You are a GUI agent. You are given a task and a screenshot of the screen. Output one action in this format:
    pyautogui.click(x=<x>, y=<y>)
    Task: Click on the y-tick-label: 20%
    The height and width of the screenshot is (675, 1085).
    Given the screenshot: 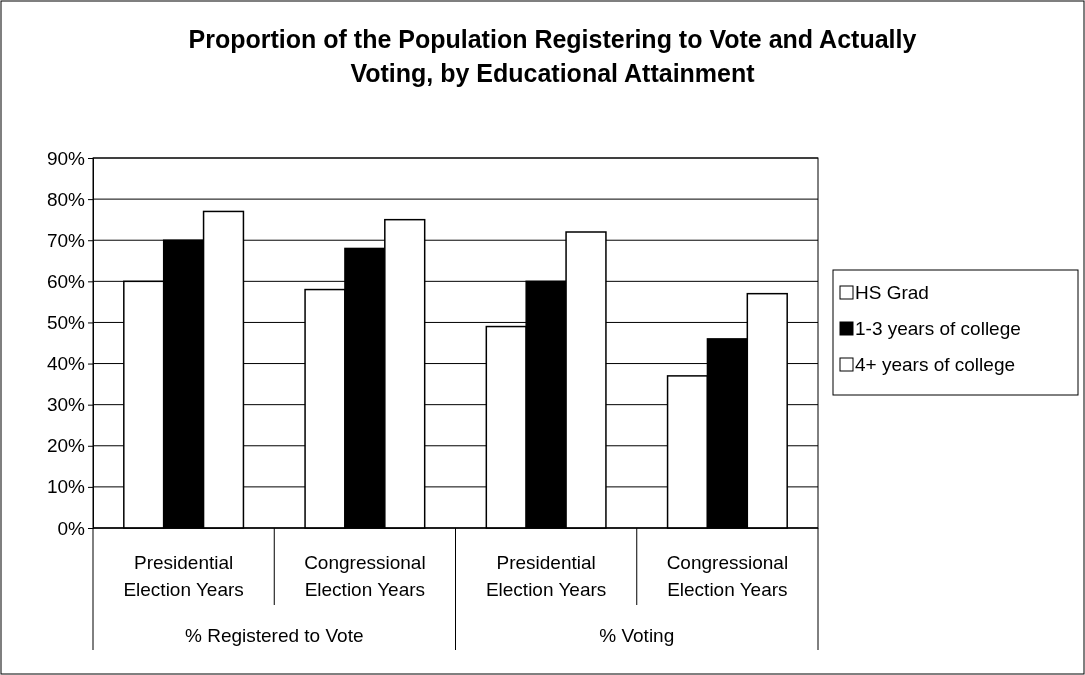 What is the action you would take?
    pyautogui.click(x=66, y=446)
    